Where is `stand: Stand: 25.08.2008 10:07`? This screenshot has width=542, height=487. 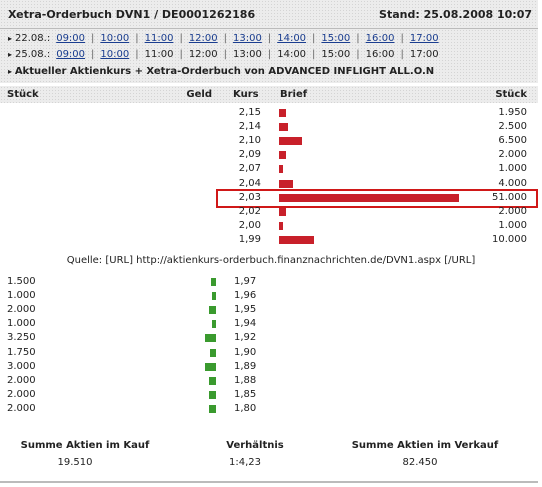
stand: Stand: 25.08.2008 10:07 is located at coordinates (455, 14).